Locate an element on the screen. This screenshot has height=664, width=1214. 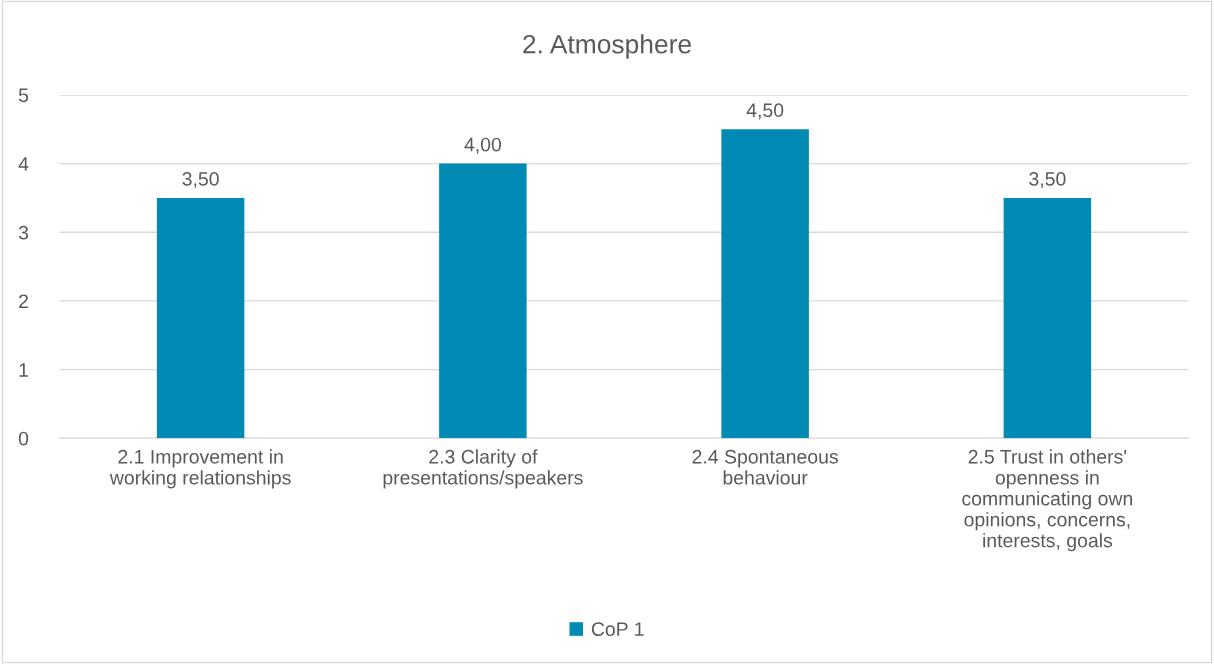
y-tick-label: 5 is located at coordinates (23, 95).